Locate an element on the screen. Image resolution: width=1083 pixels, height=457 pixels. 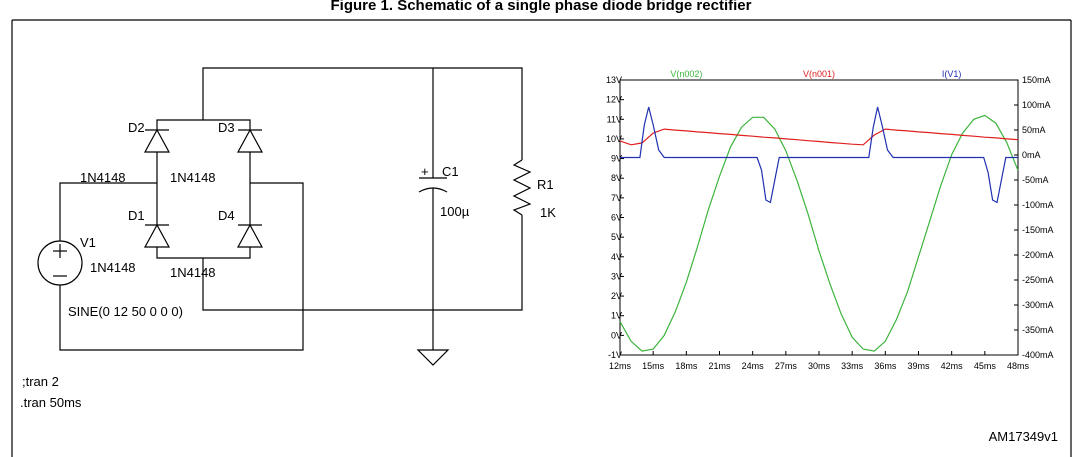
component-ref: V1 is located at coordinates (88, 242).